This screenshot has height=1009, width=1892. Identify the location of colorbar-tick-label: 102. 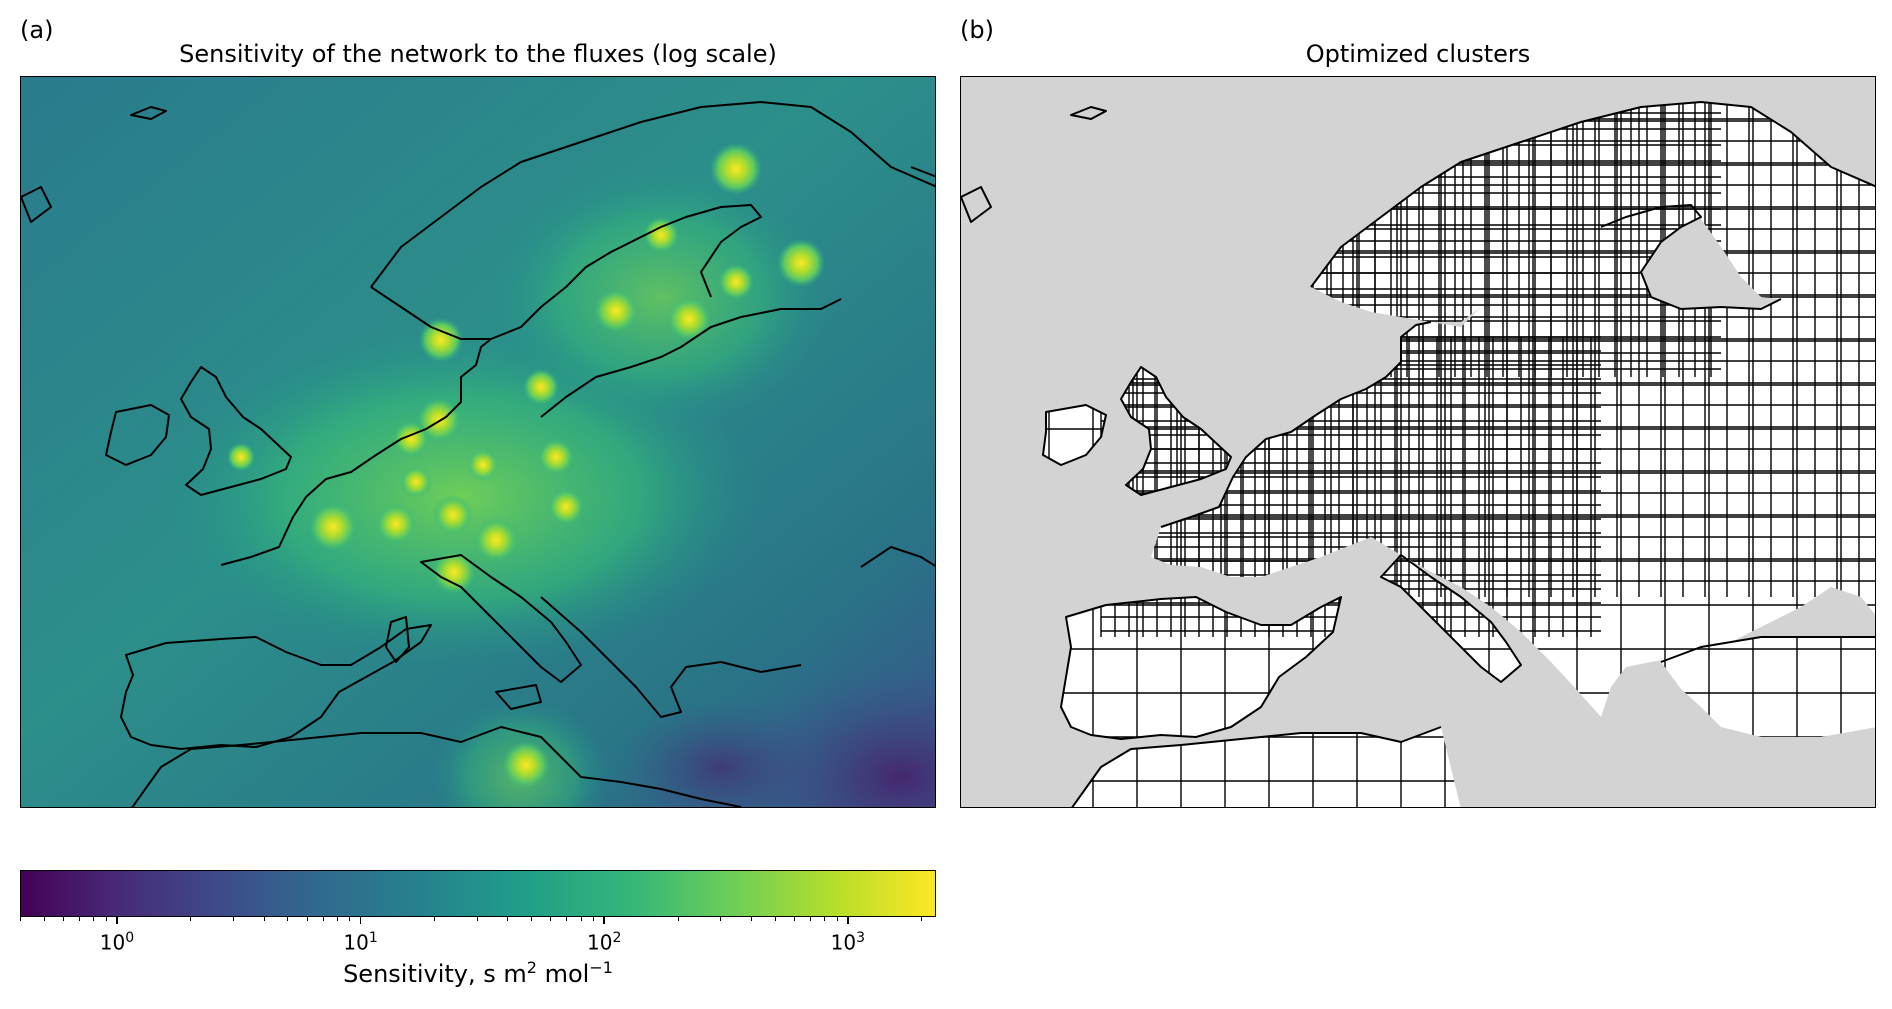
(604, 942).